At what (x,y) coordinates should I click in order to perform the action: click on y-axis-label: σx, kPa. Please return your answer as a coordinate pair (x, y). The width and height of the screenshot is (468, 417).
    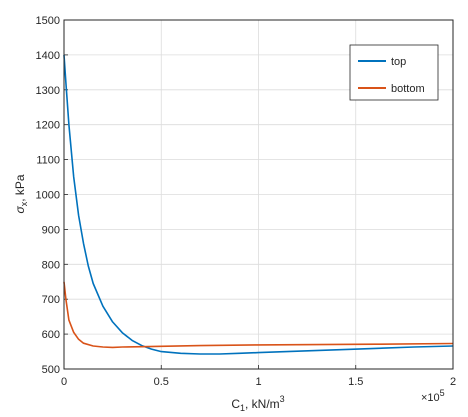
    Looking at the image, I should click on (21, 193).